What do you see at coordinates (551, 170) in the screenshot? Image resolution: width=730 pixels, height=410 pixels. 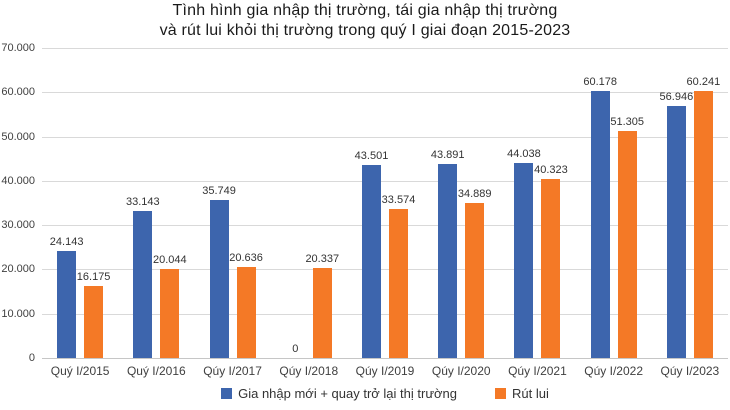 I see `bar-label-withdrawal: 40.323` at bounding box center [551, 170].